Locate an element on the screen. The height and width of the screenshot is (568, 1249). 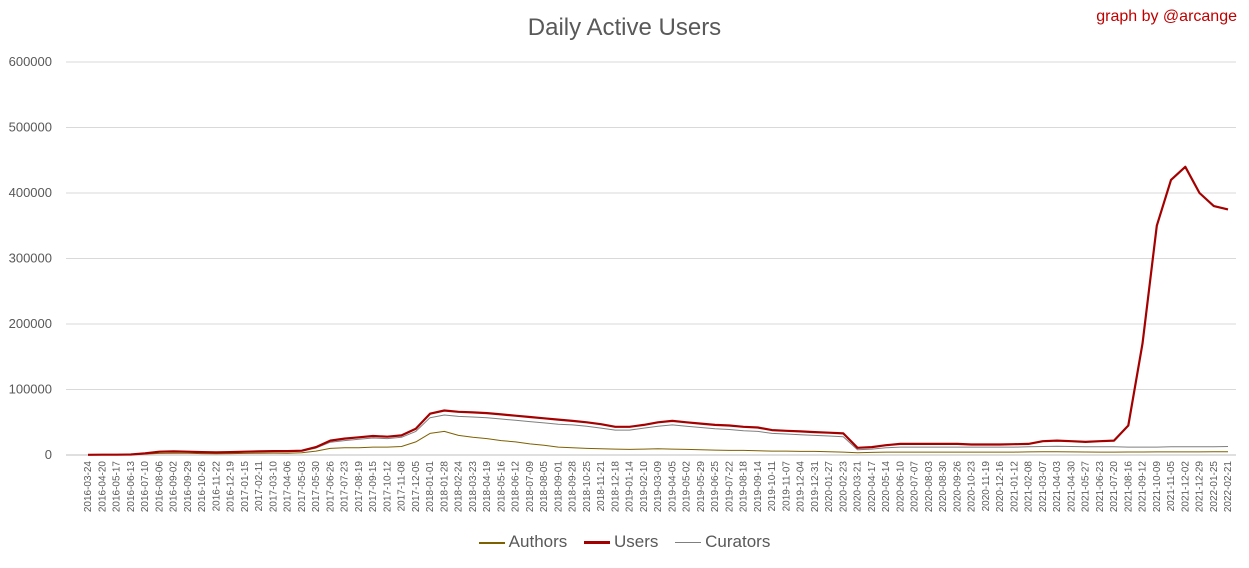
x-tick-label: 2017-12-05 is located at coordinates (416, 487).